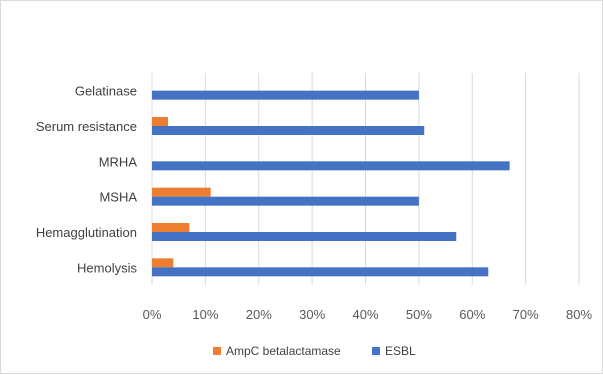  I want to click on x-tick-label: 60%, so click(472, 314).